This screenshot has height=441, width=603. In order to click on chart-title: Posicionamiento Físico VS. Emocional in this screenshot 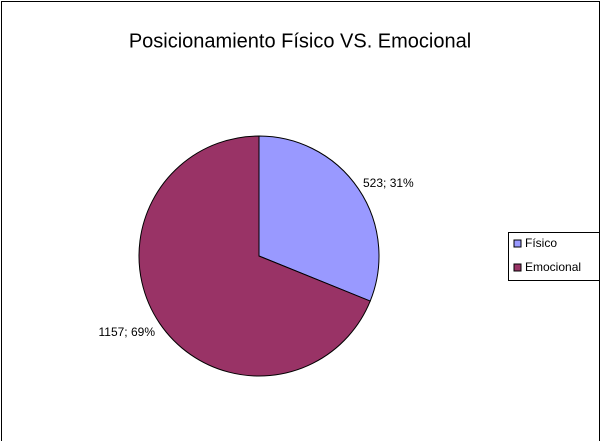, I will do `click(300, 41)`.